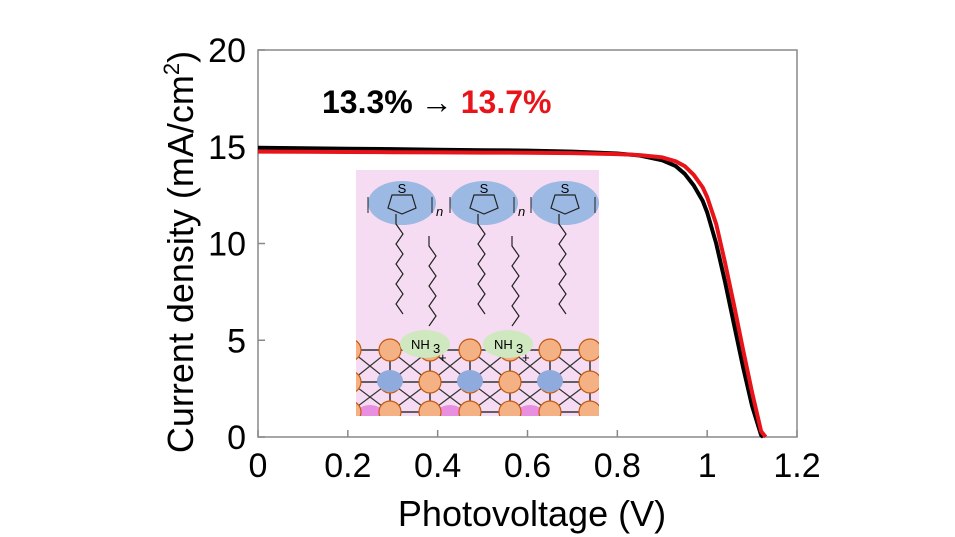 Image resolution: width=955 pixels, height=537 pixels. I want to click on y-tick-label: 20, so click(227, 51).